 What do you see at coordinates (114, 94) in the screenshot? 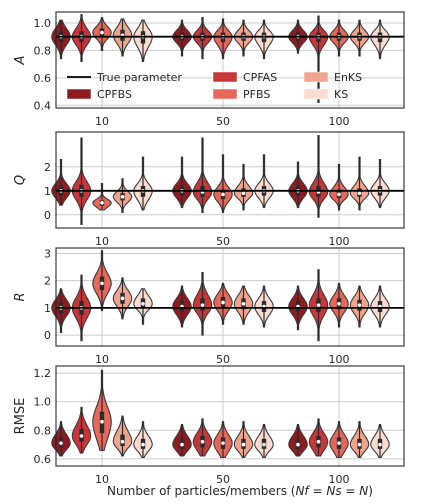
I see `legend-label-CPFBS: CPFBS` at bounding box center [114, 94].